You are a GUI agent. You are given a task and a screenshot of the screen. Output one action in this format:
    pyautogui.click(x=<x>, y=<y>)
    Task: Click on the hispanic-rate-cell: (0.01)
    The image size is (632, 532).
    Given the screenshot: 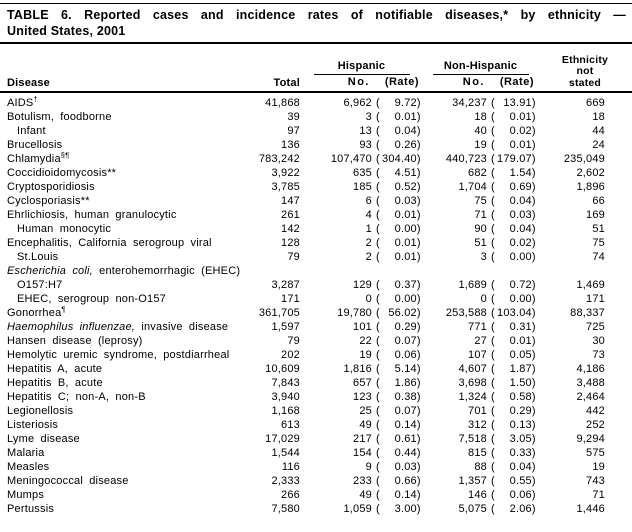 What is the action you would take?
    pyautogui.click(x=397, y=243)
    